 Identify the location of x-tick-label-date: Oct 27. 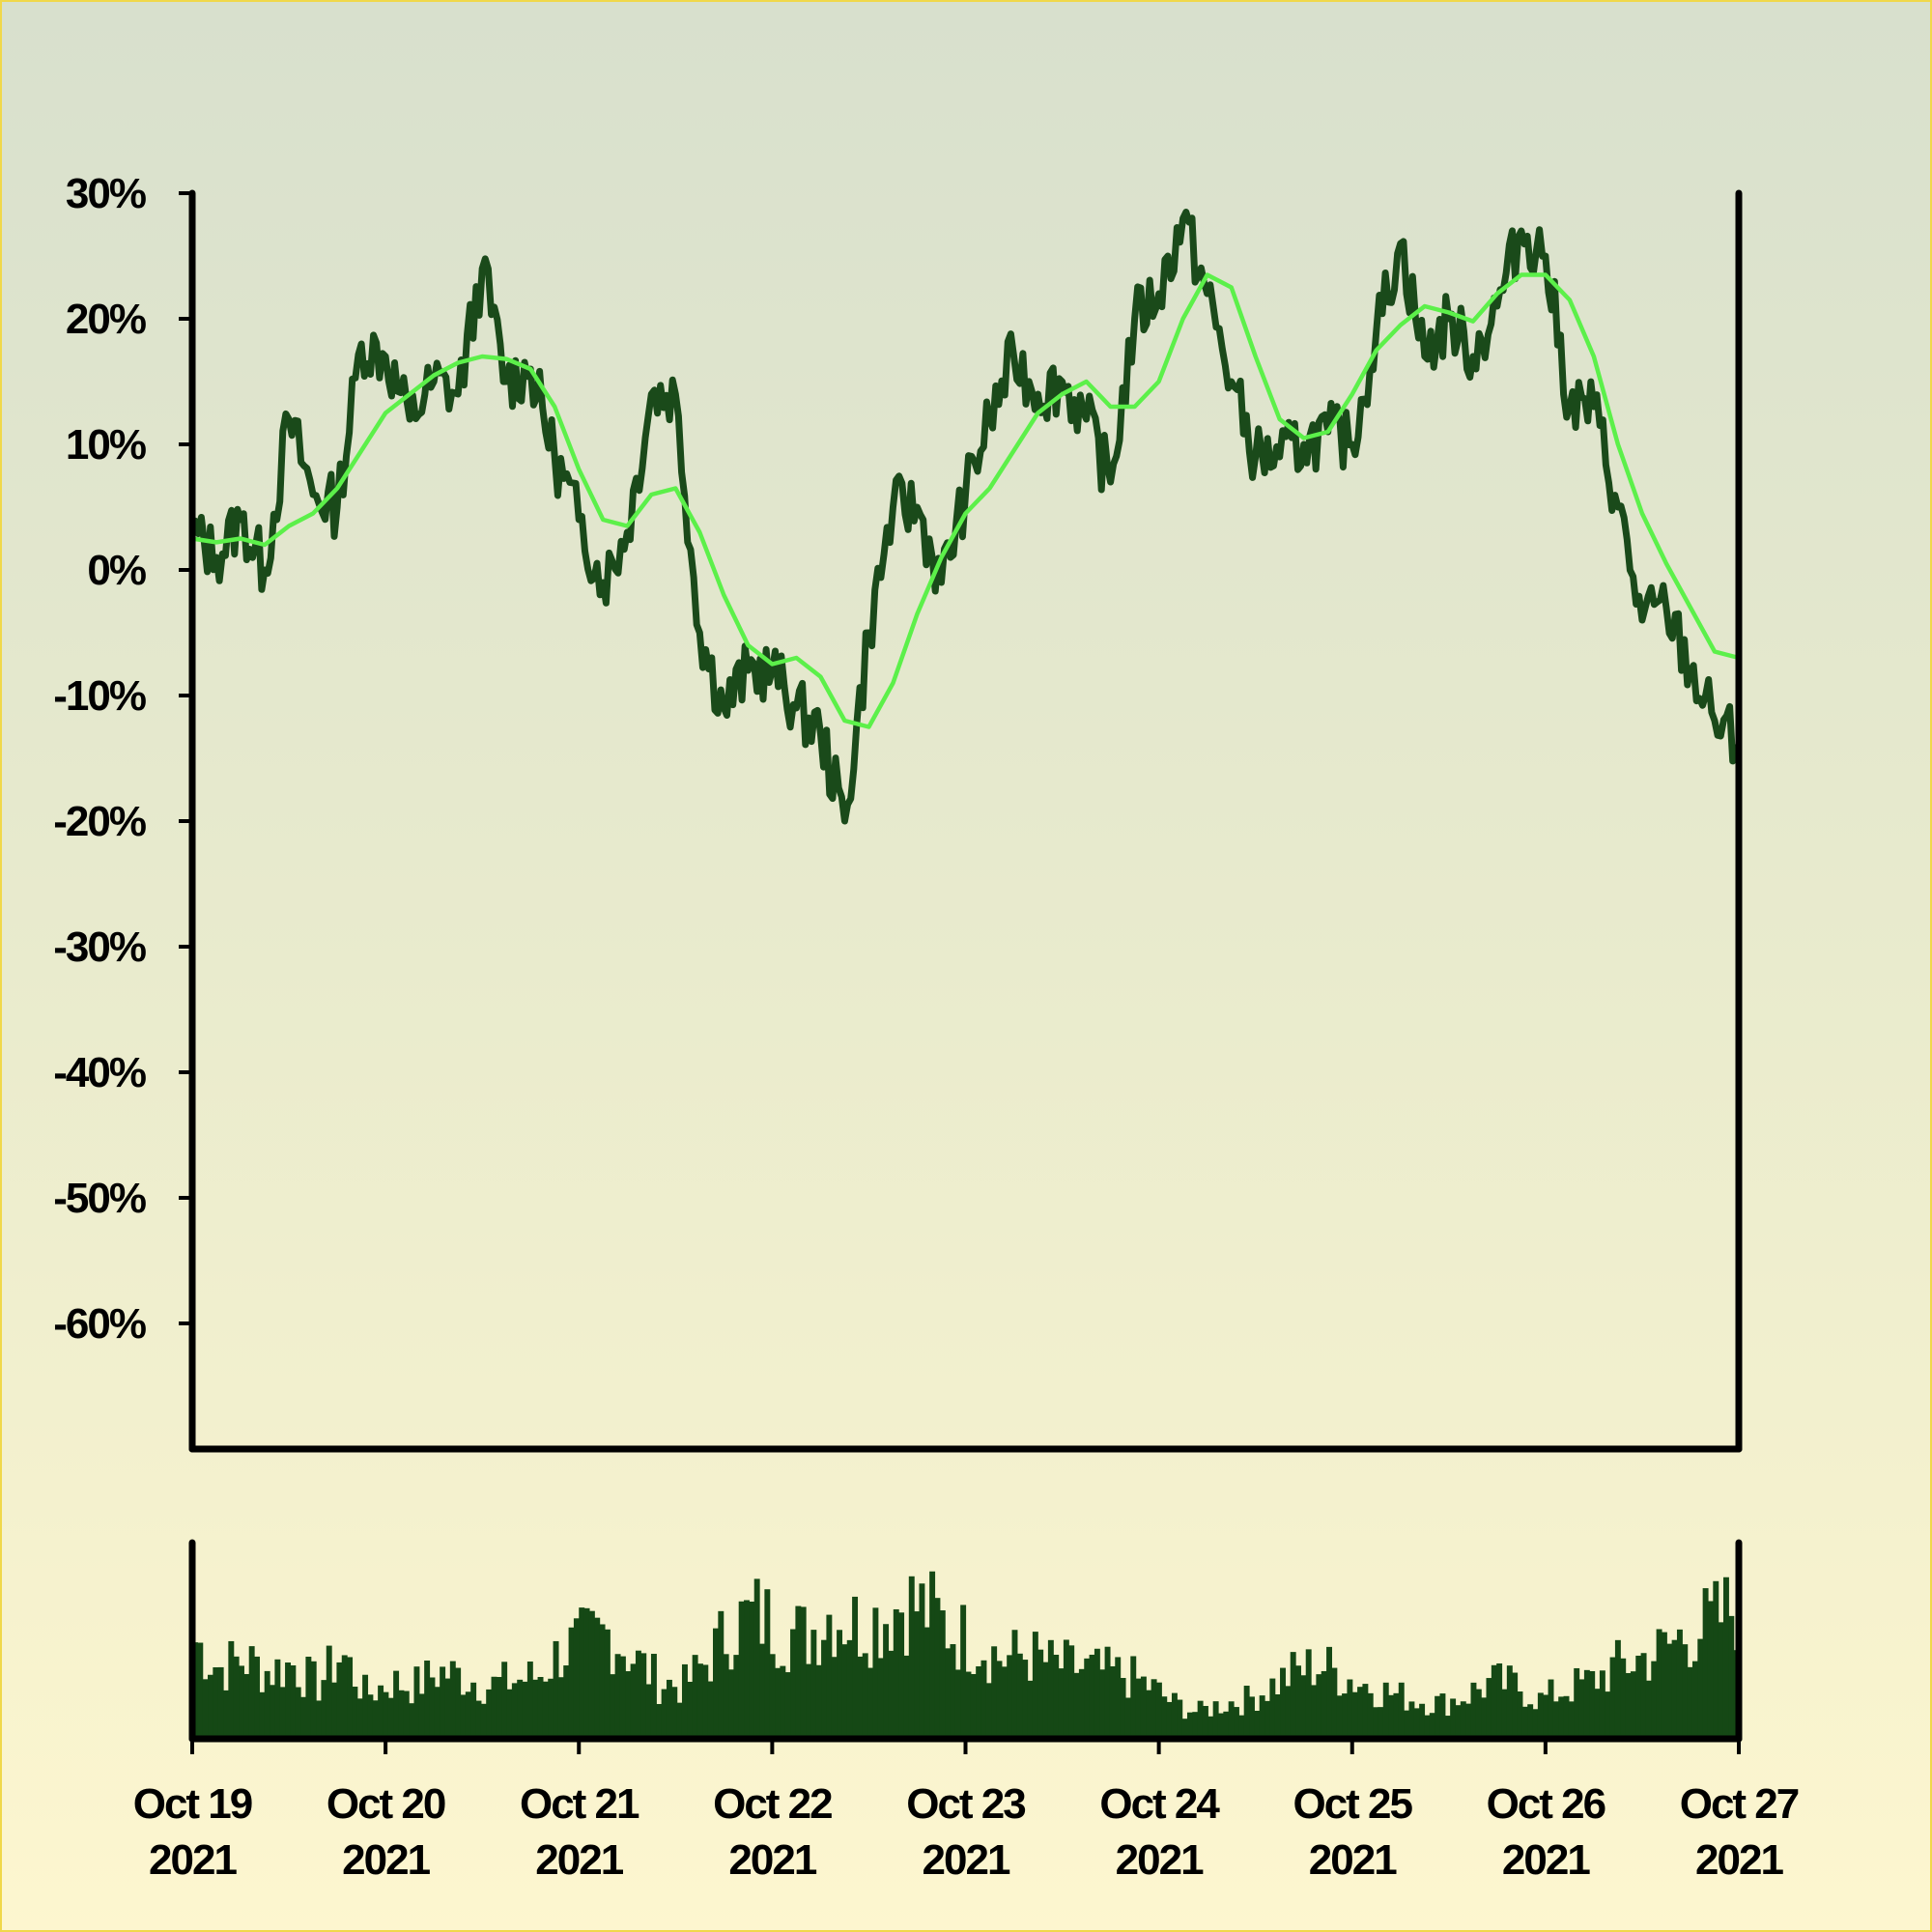
(1739, 1804).